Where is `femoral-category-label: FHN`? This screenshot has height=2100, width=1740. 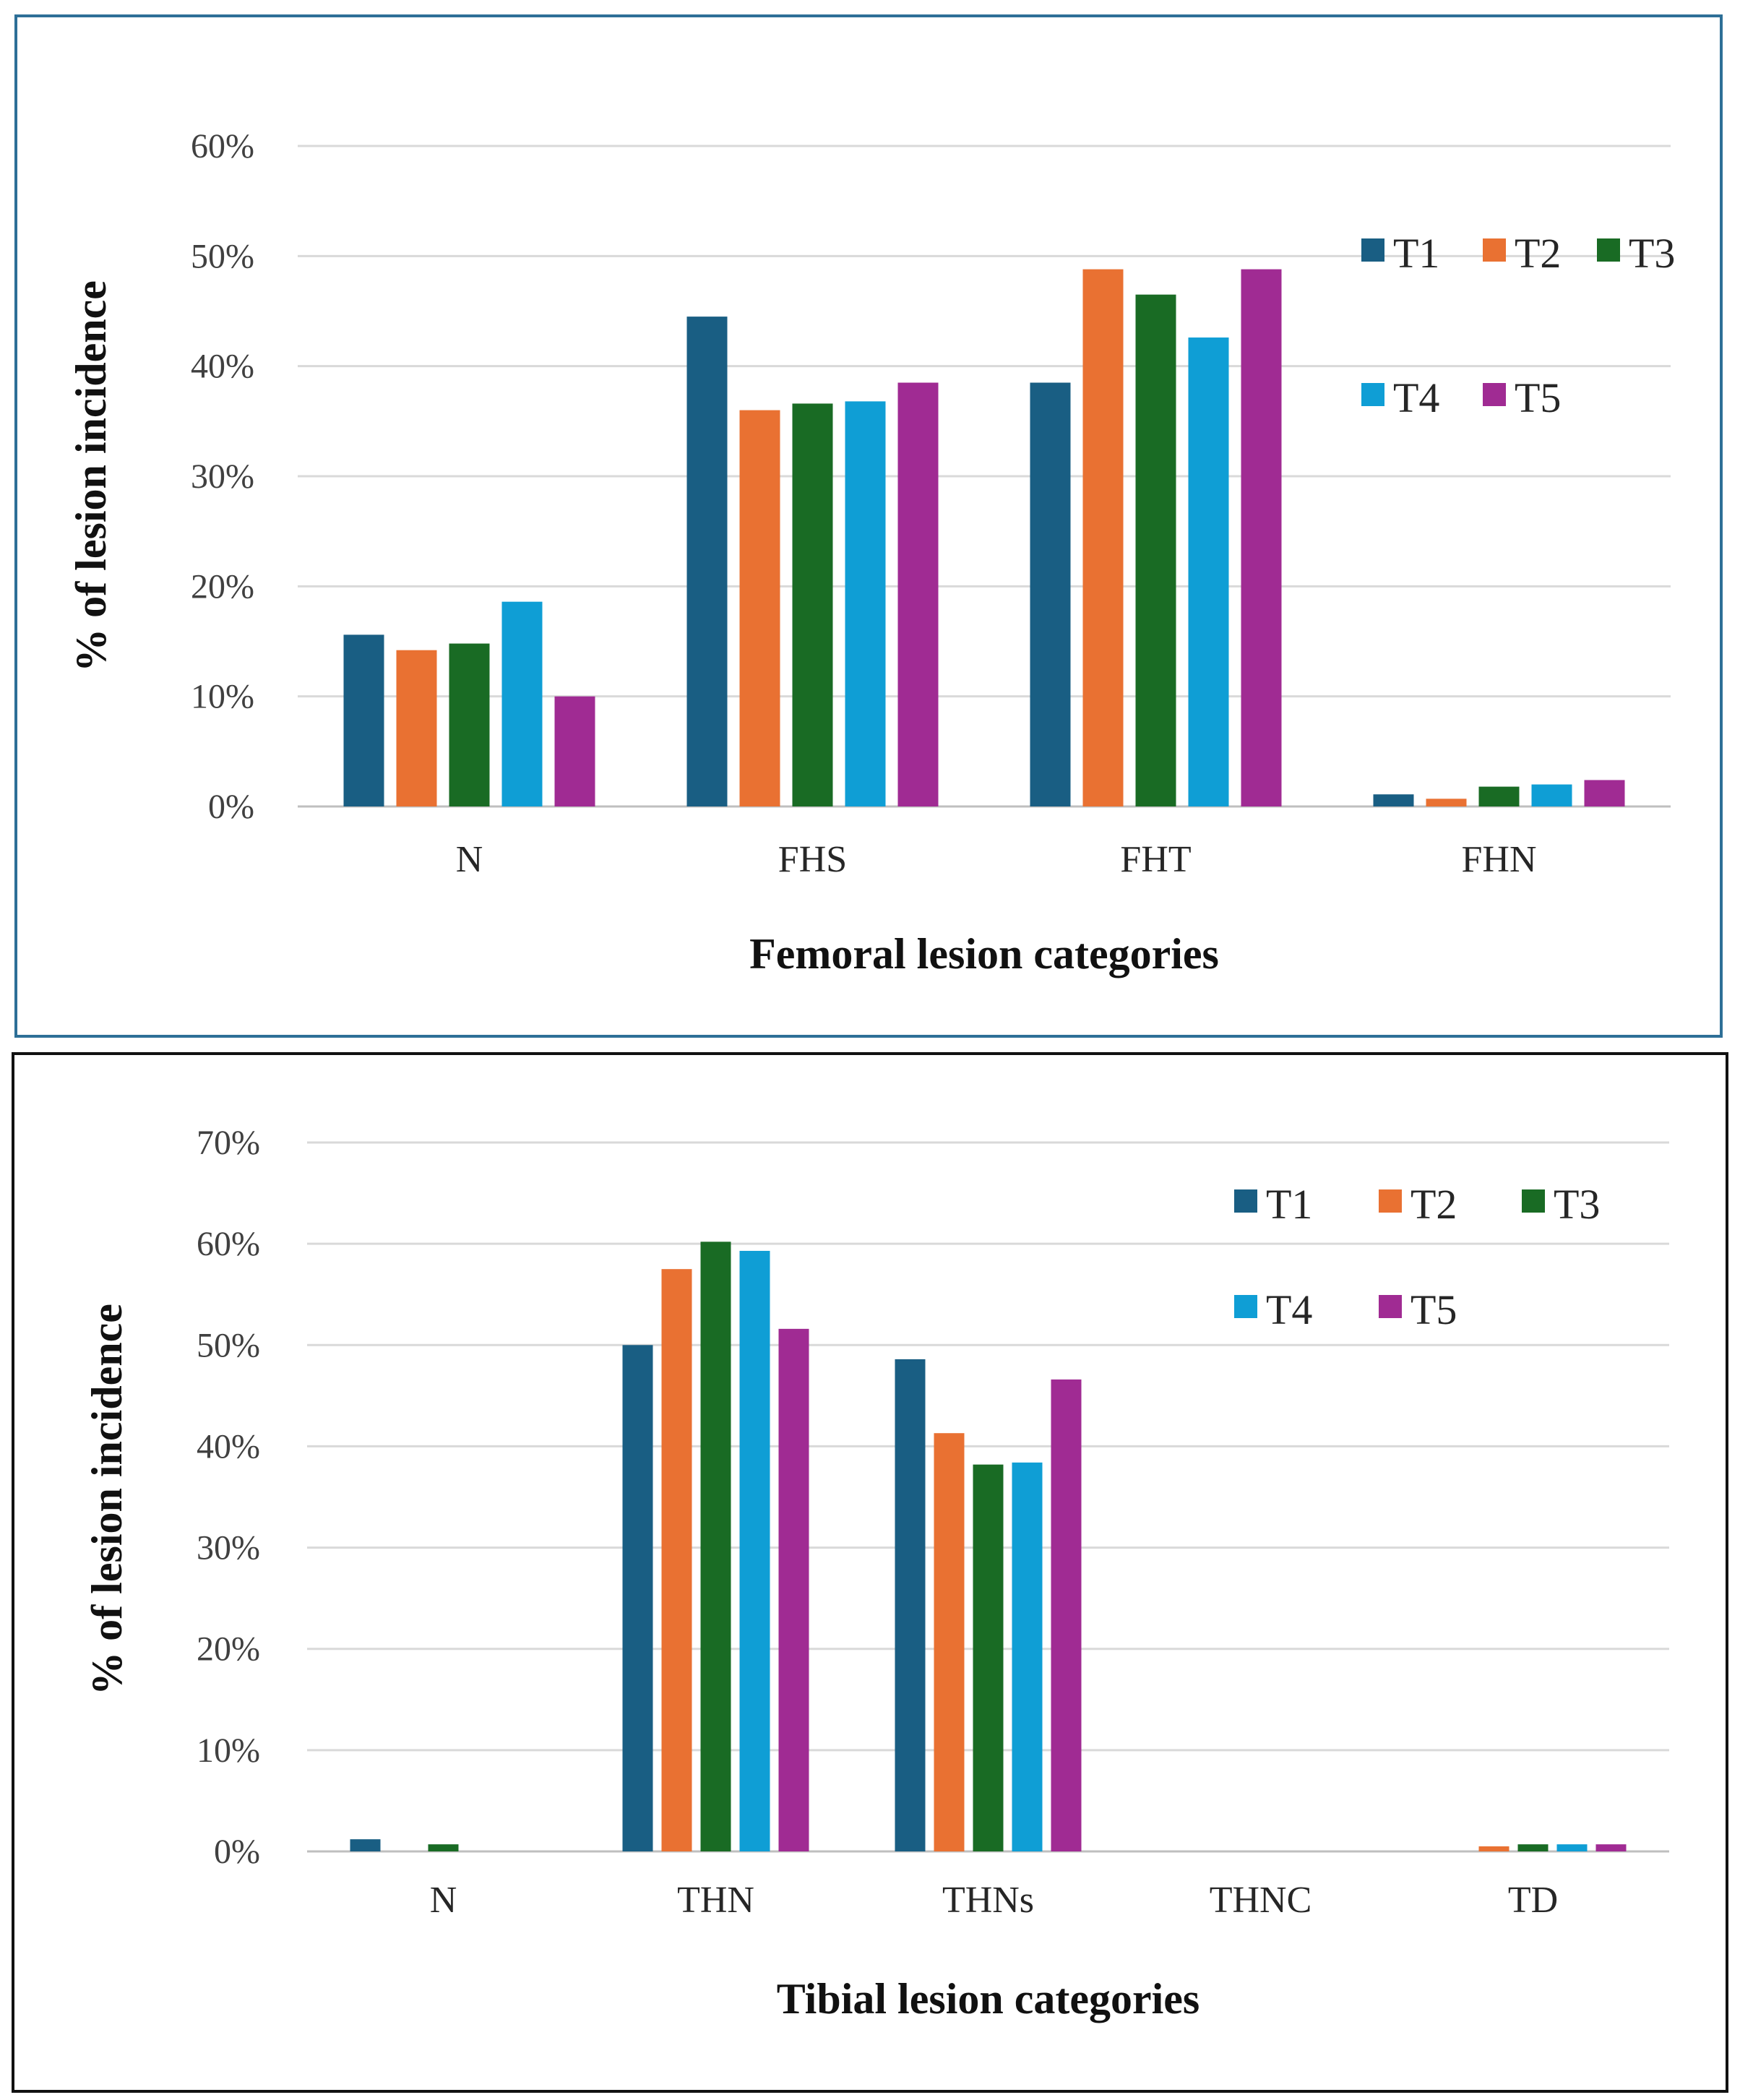
femoral-category-label: FHN is located at coordinates (1498, 859).